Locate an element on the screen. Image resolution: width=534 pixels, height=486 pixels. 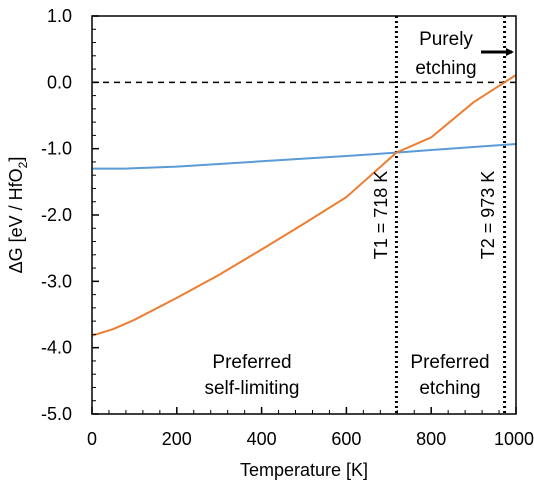
y-axis-title: ΔG [eV / HfO2] is located at coordinates (18, 215).